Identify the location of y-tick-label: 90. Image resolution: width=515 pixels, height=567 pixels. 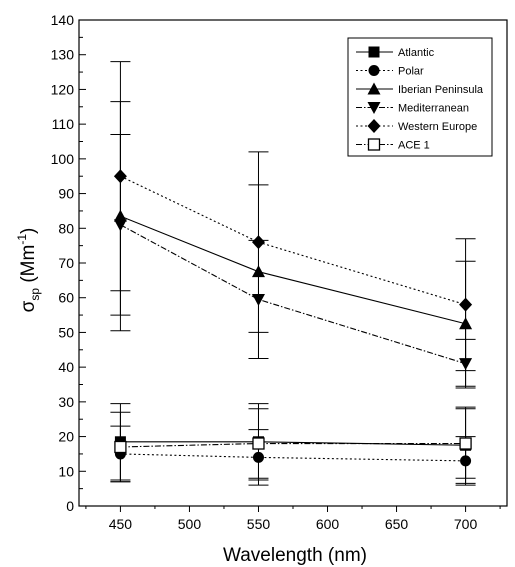
(66, 194).